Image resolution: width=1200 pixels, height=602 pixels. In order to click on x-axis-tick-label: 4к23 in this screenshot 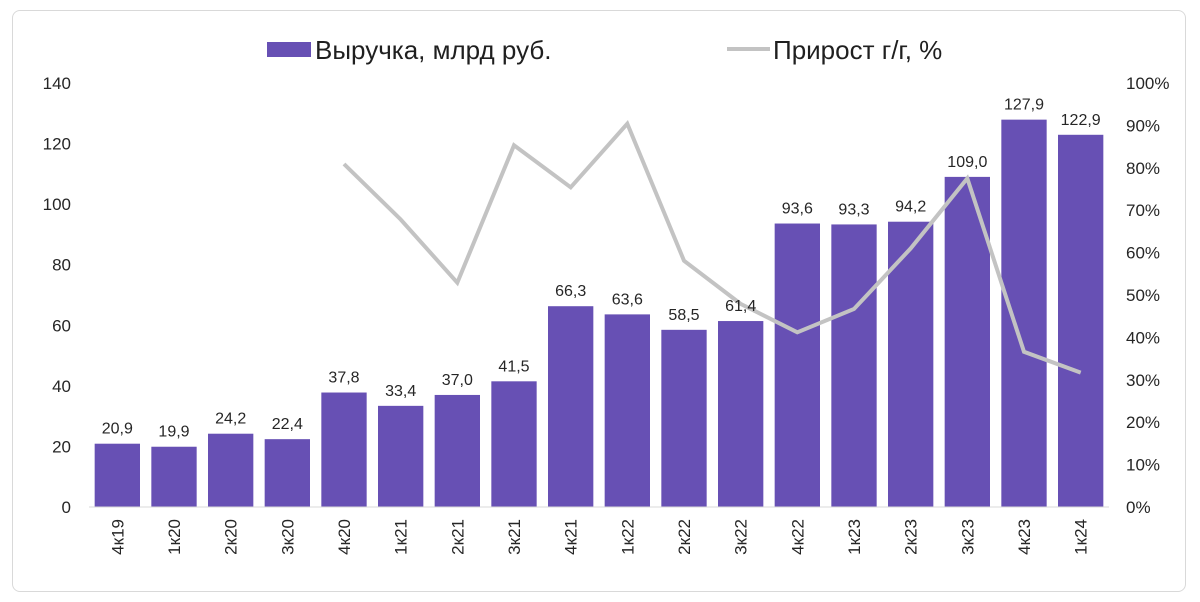, I will do `click(1024, 537)`.